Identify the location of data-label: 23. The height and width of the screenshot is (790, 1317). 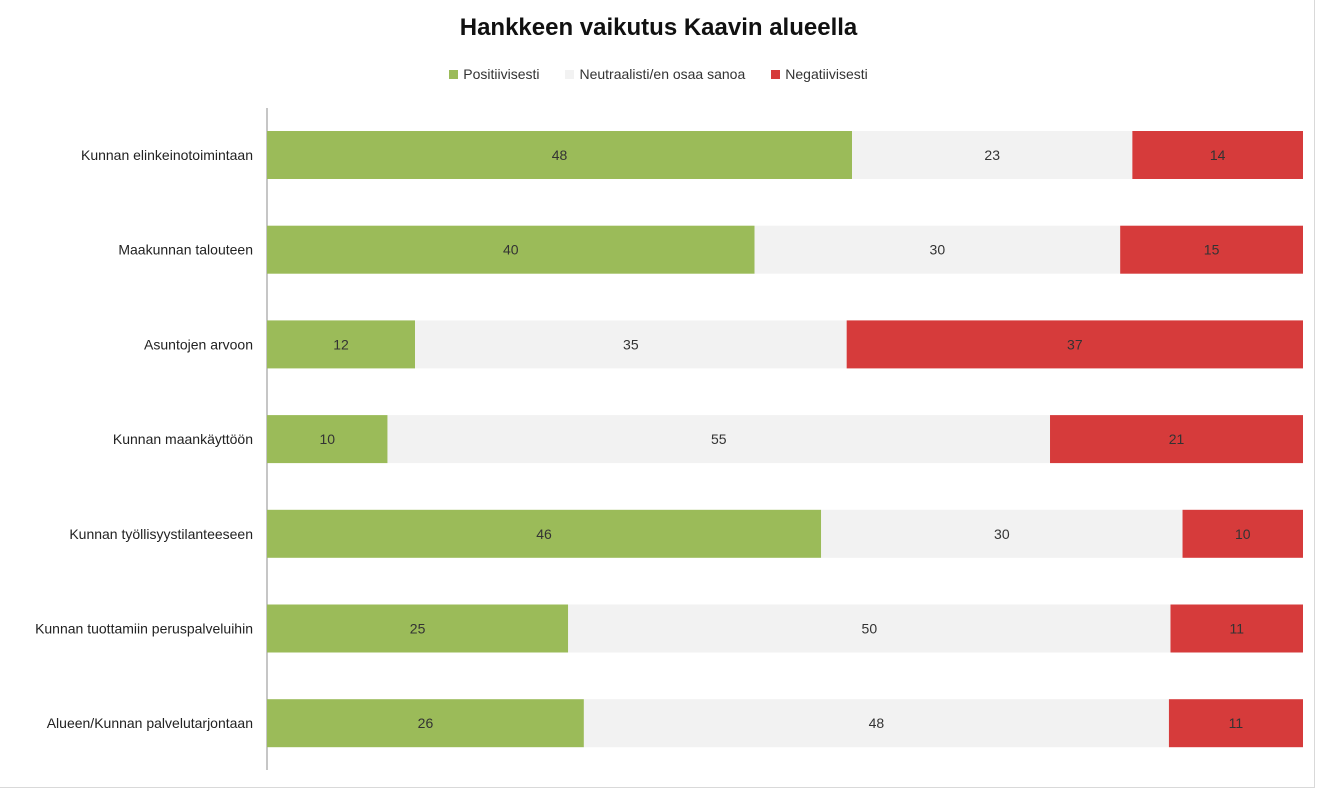
(992, 155).